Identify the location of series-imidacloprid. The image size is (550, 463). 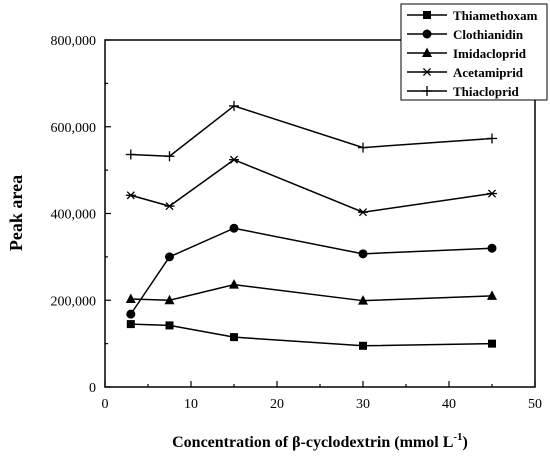
(311, 292).